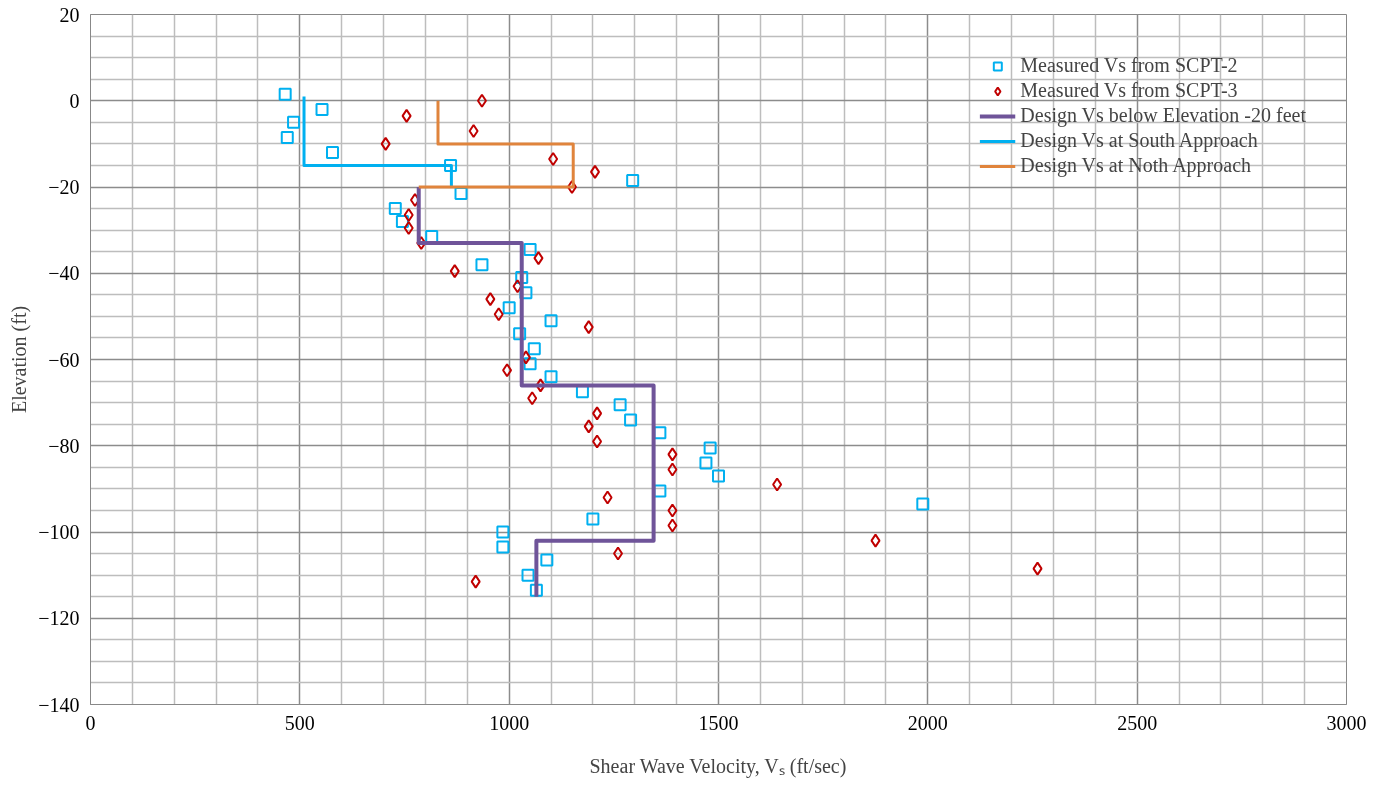 The height and width of the screenshot is (794, 1386). What do you see at coordinates (59, 532) in the screenshot?
I see `y-tick-label: −100` at bounding box center [59, 532].